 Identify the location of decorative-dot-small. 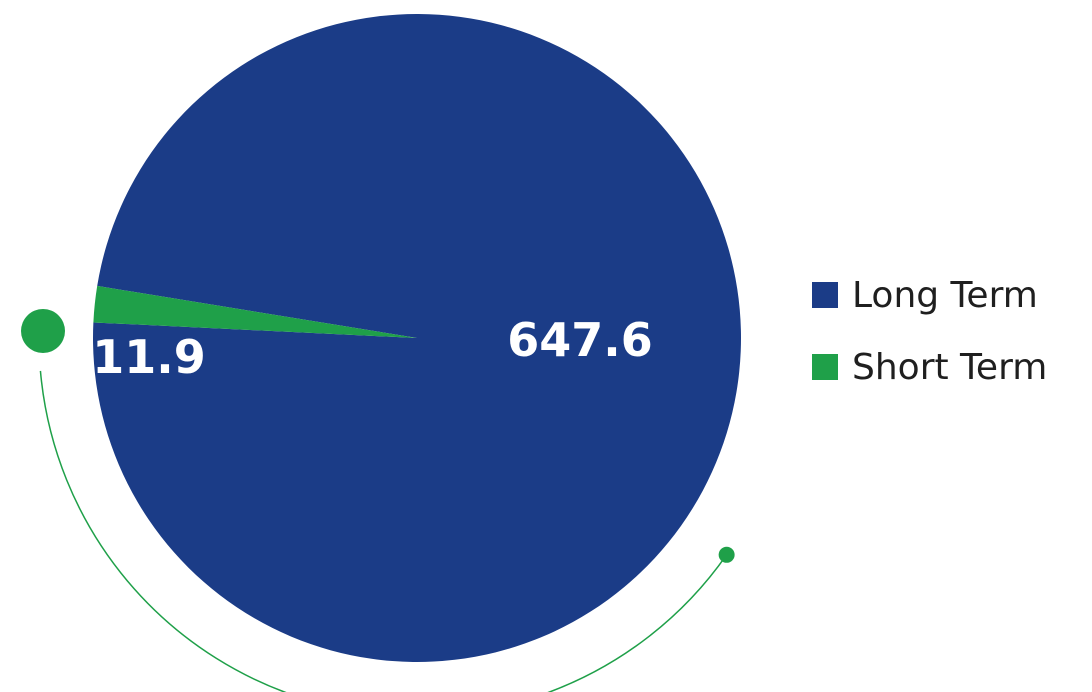
(726, 554).